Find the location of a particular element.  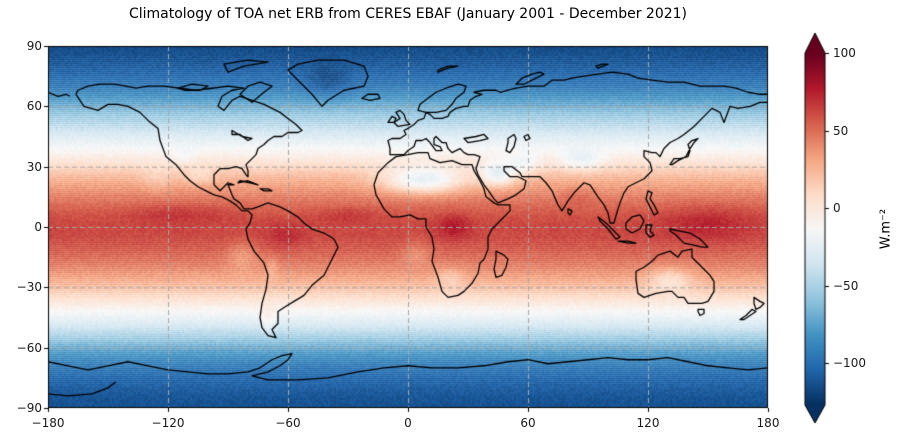

colorbar-unit-label: W.m⁻² is located at coordinates (886, 229).